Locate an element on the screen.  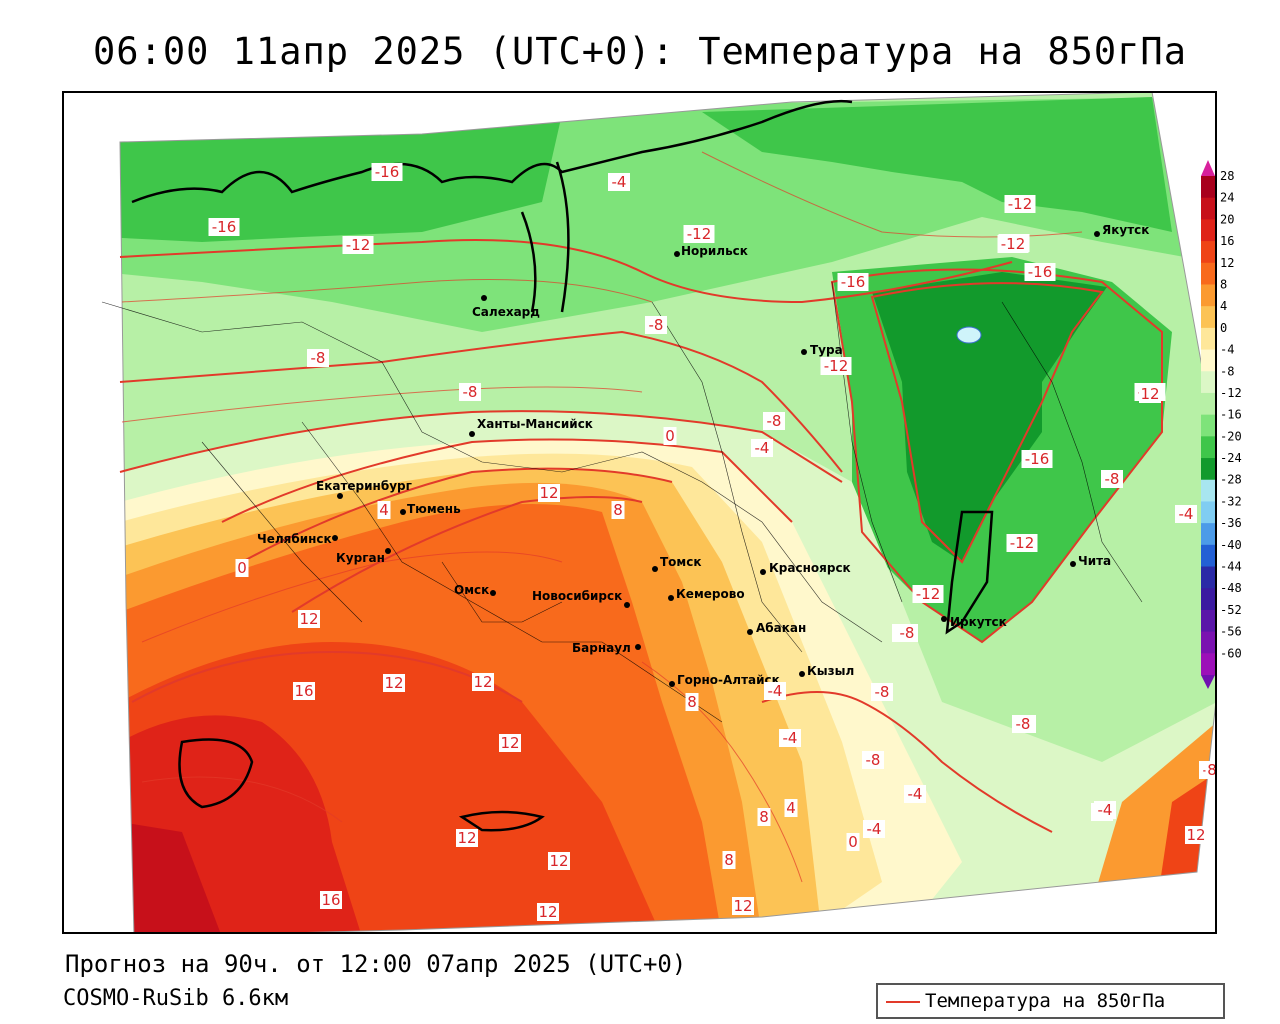
city-khanty-mansiysk: Ханты-Мансийск is located at coordinates (535, 424).